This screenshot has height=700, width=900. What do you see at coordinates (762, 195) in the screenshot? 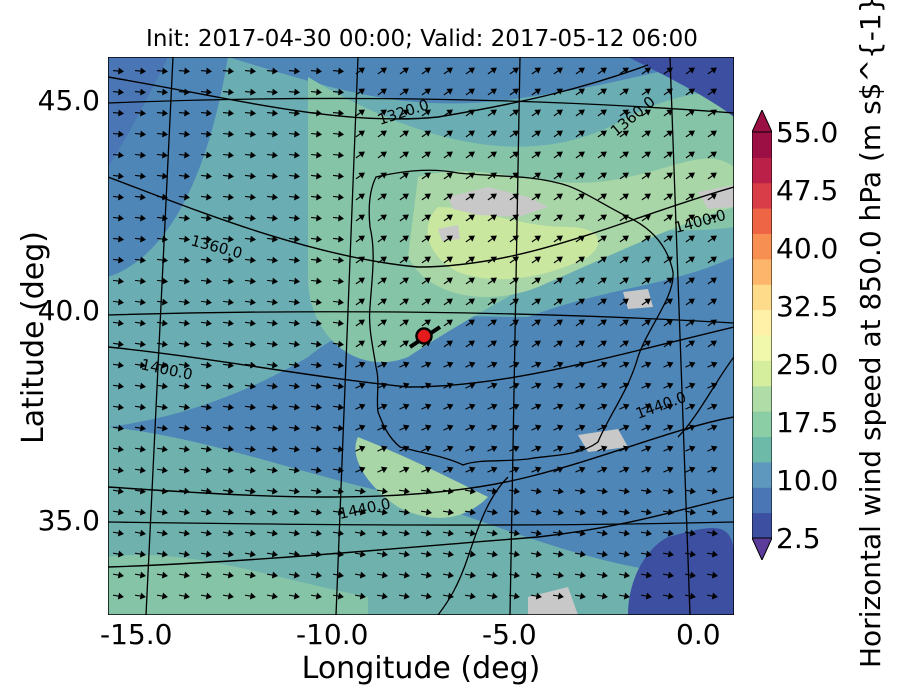
I see `colorbar-segment` at bounding box center [762, 195].